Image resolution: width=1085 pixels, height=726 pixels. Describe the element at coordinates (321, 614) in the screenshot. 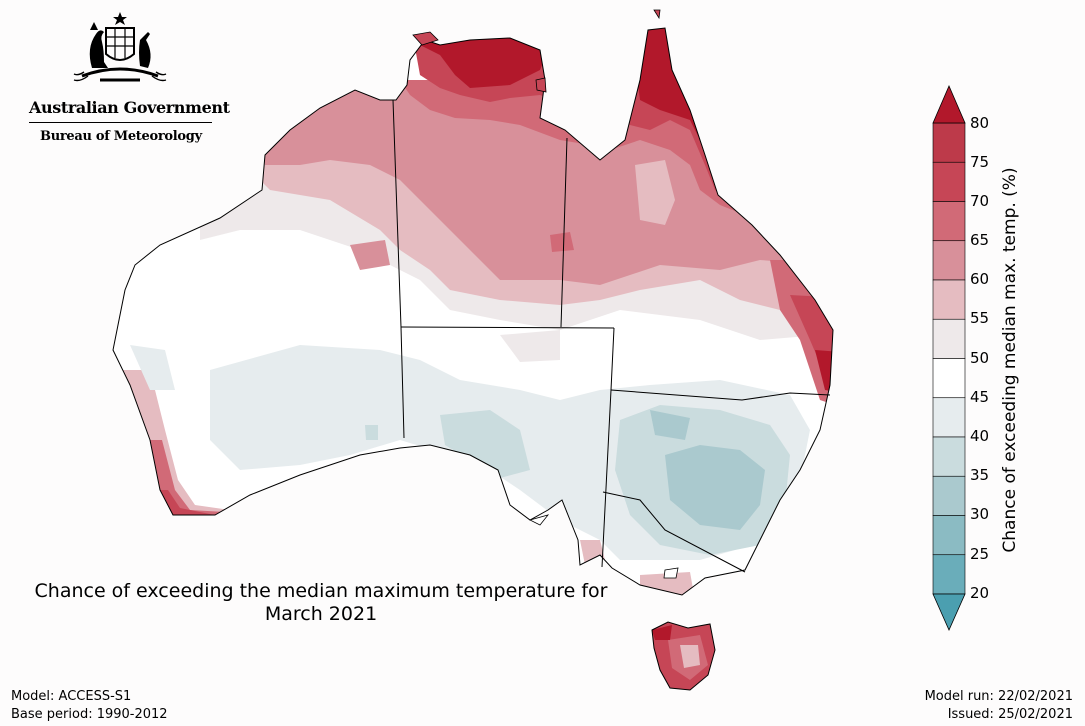

I see `map-title-line2: March 2021` at that location.